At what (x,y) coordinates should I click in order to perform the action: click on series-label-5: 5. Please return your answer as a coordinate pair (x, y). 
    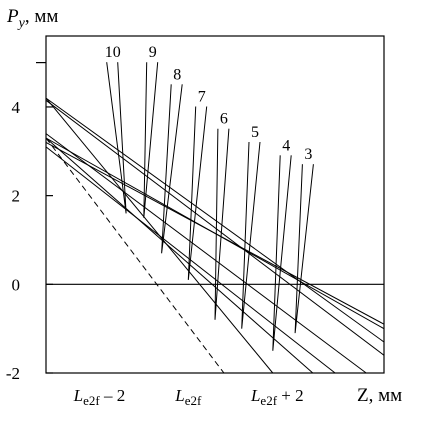
    Looking at the image, I should click on (255, 132).